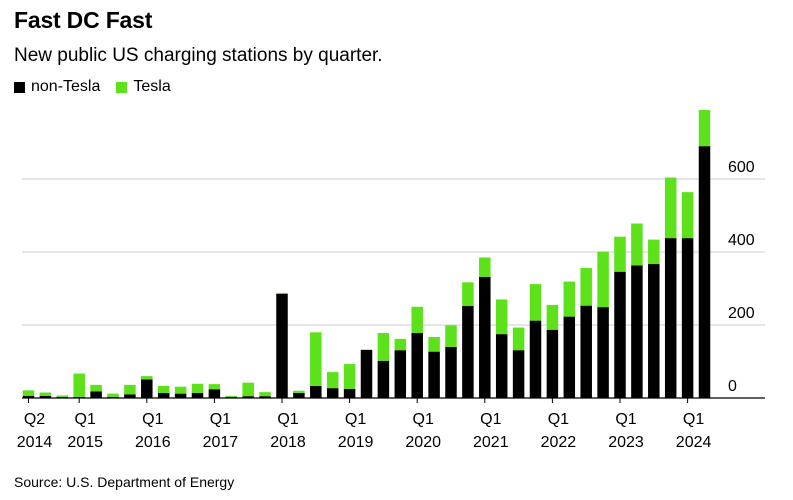 This screenshot has height=500, width=793. Describe the element at coordinates (451, 336) in the screenshot. I see `bar-tesla-q3-2020` at that location.